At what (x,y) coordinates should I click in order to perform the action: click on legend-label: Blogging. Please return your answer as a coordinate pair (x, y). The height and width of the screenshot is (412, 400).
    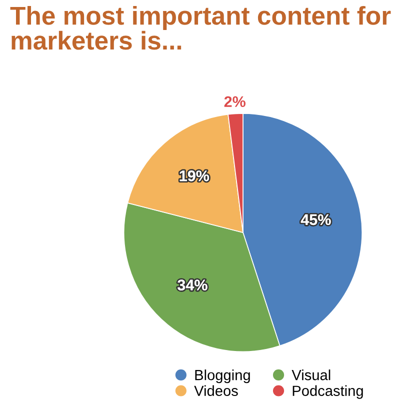
    Looking at the image, I should click on (222, 377).